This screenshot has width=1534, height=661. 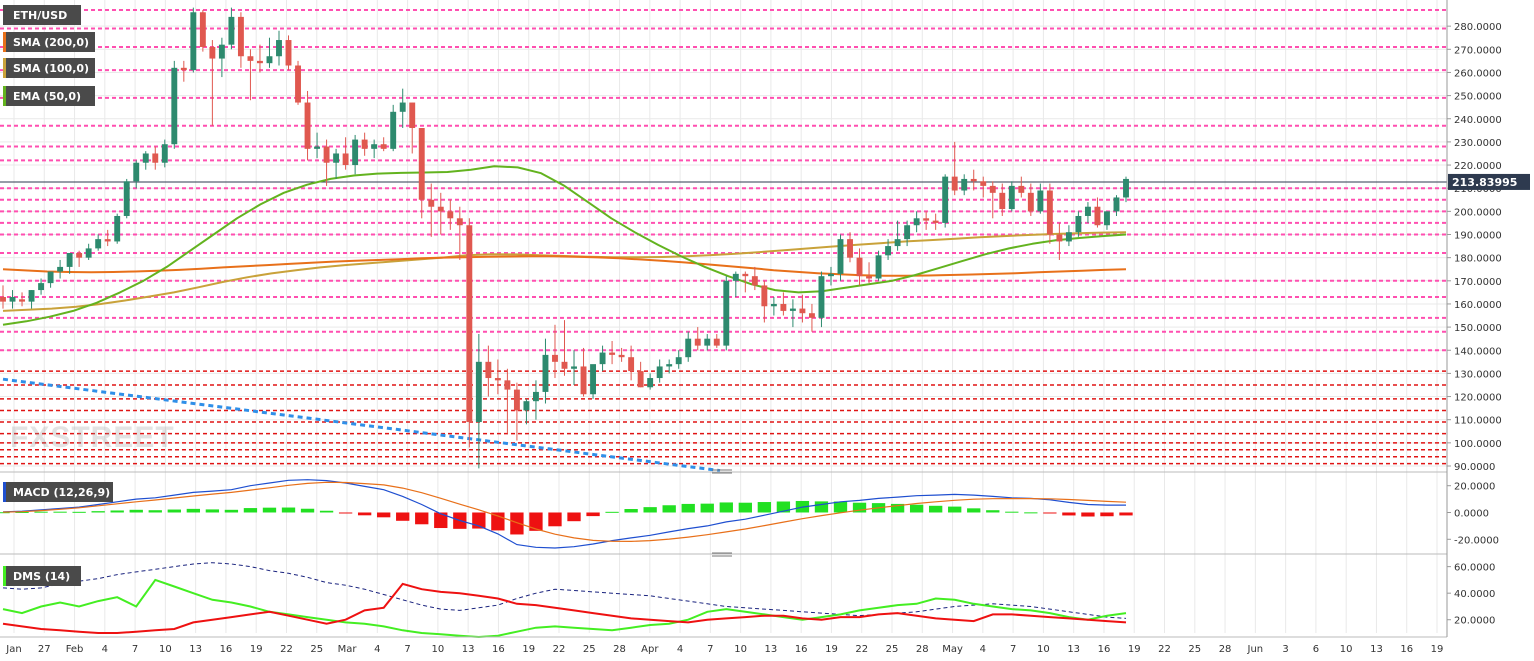 What do you see at coordinates (564, 600) in the screenshot?
I see `dms-panel` at bounding box center [564, 600].